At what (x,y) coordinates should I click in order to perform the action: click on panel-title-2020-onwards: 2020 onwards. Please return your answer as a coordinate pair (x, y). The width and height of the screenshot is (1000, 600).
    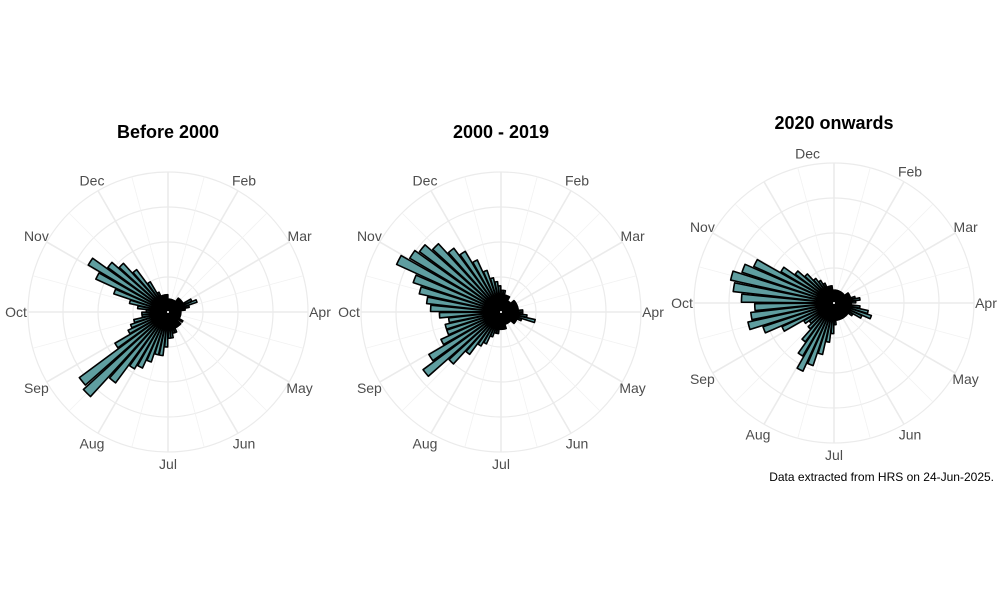
    Looking at the image, I should click on (833, 123).